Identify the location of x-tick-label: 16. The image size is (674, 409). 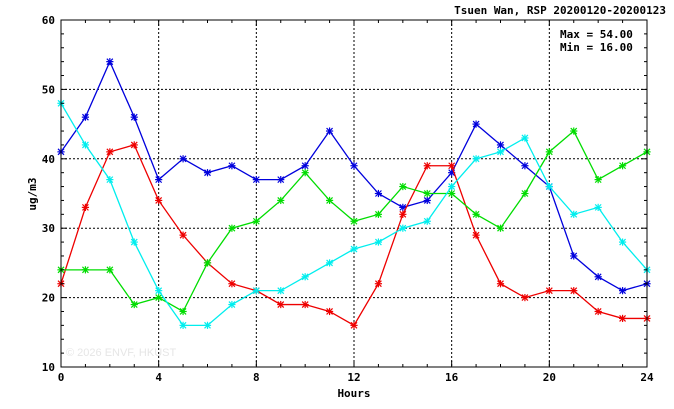
(452, 377).